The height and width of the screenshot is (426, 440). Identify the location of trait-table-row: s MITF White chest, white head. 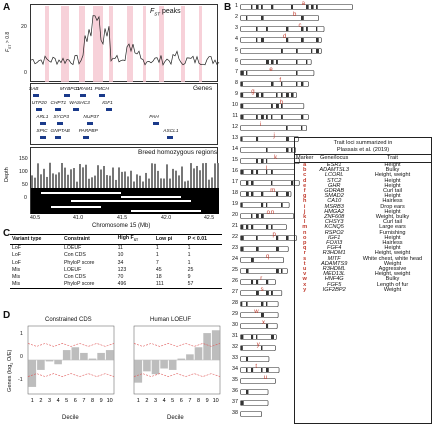
(363, 259).